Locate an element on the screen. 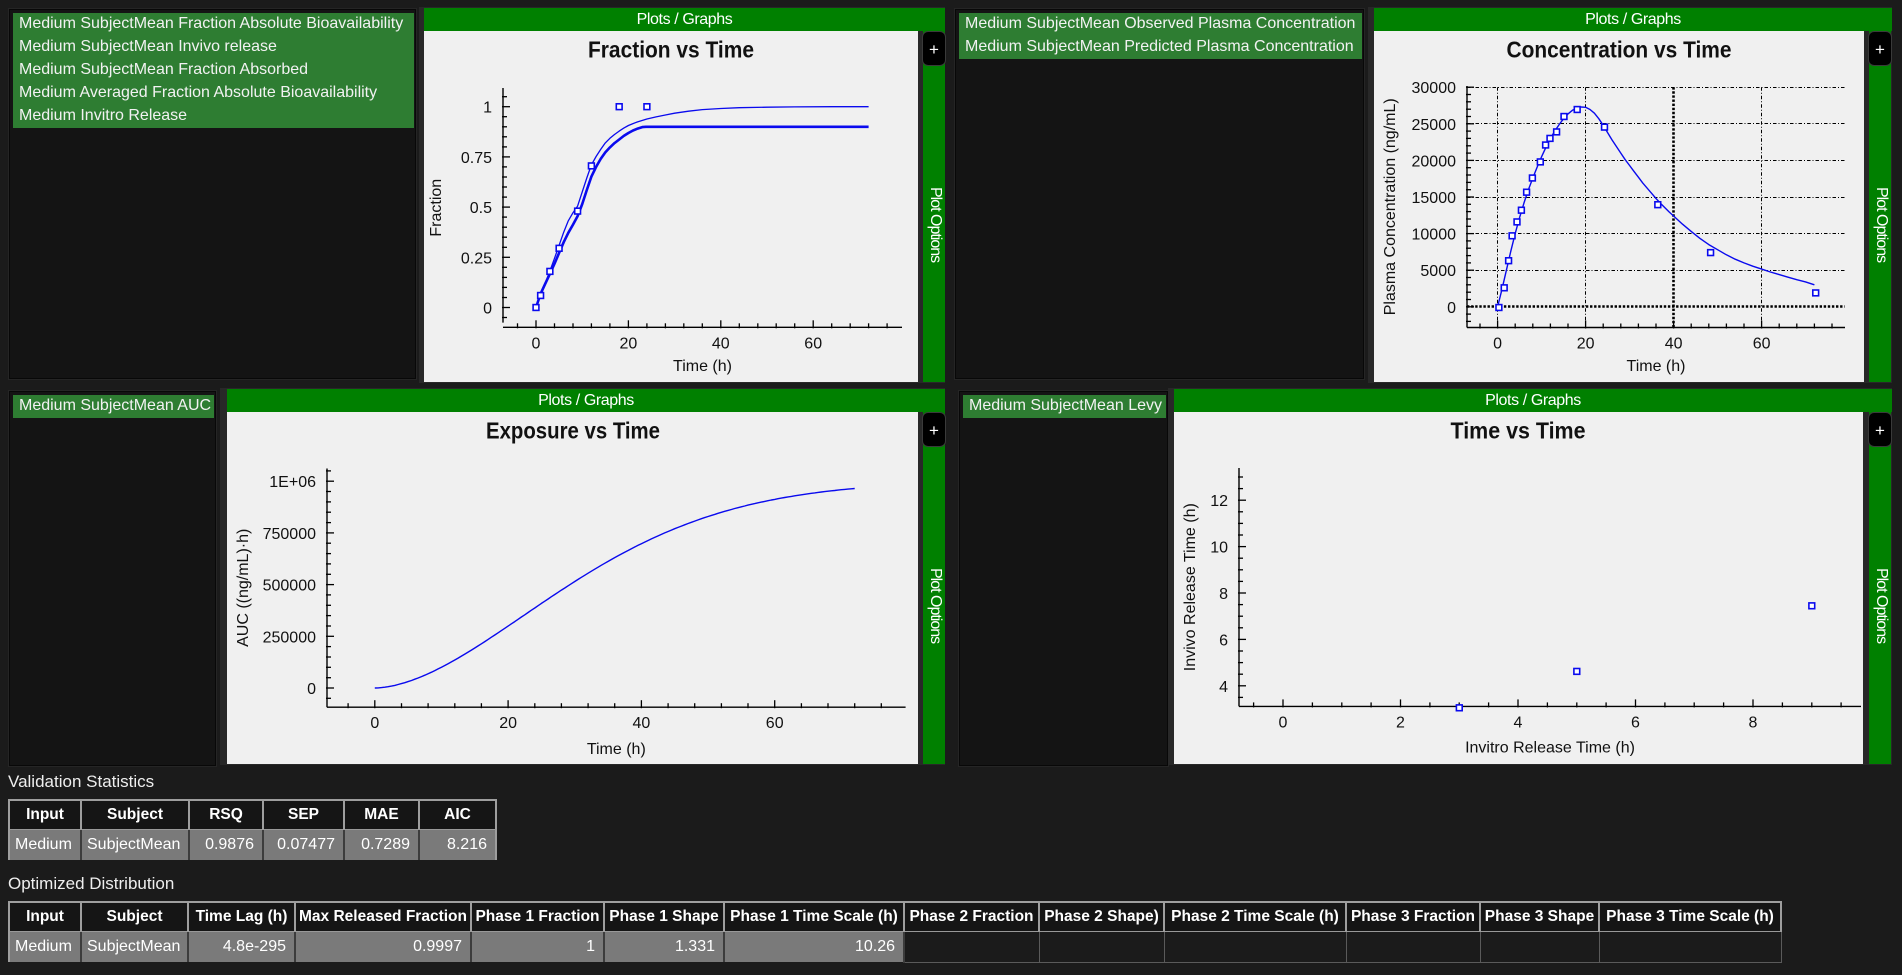 This screenshot has width=1902, height=975. svg-text: 500000 is located at coordinates (289, 586).